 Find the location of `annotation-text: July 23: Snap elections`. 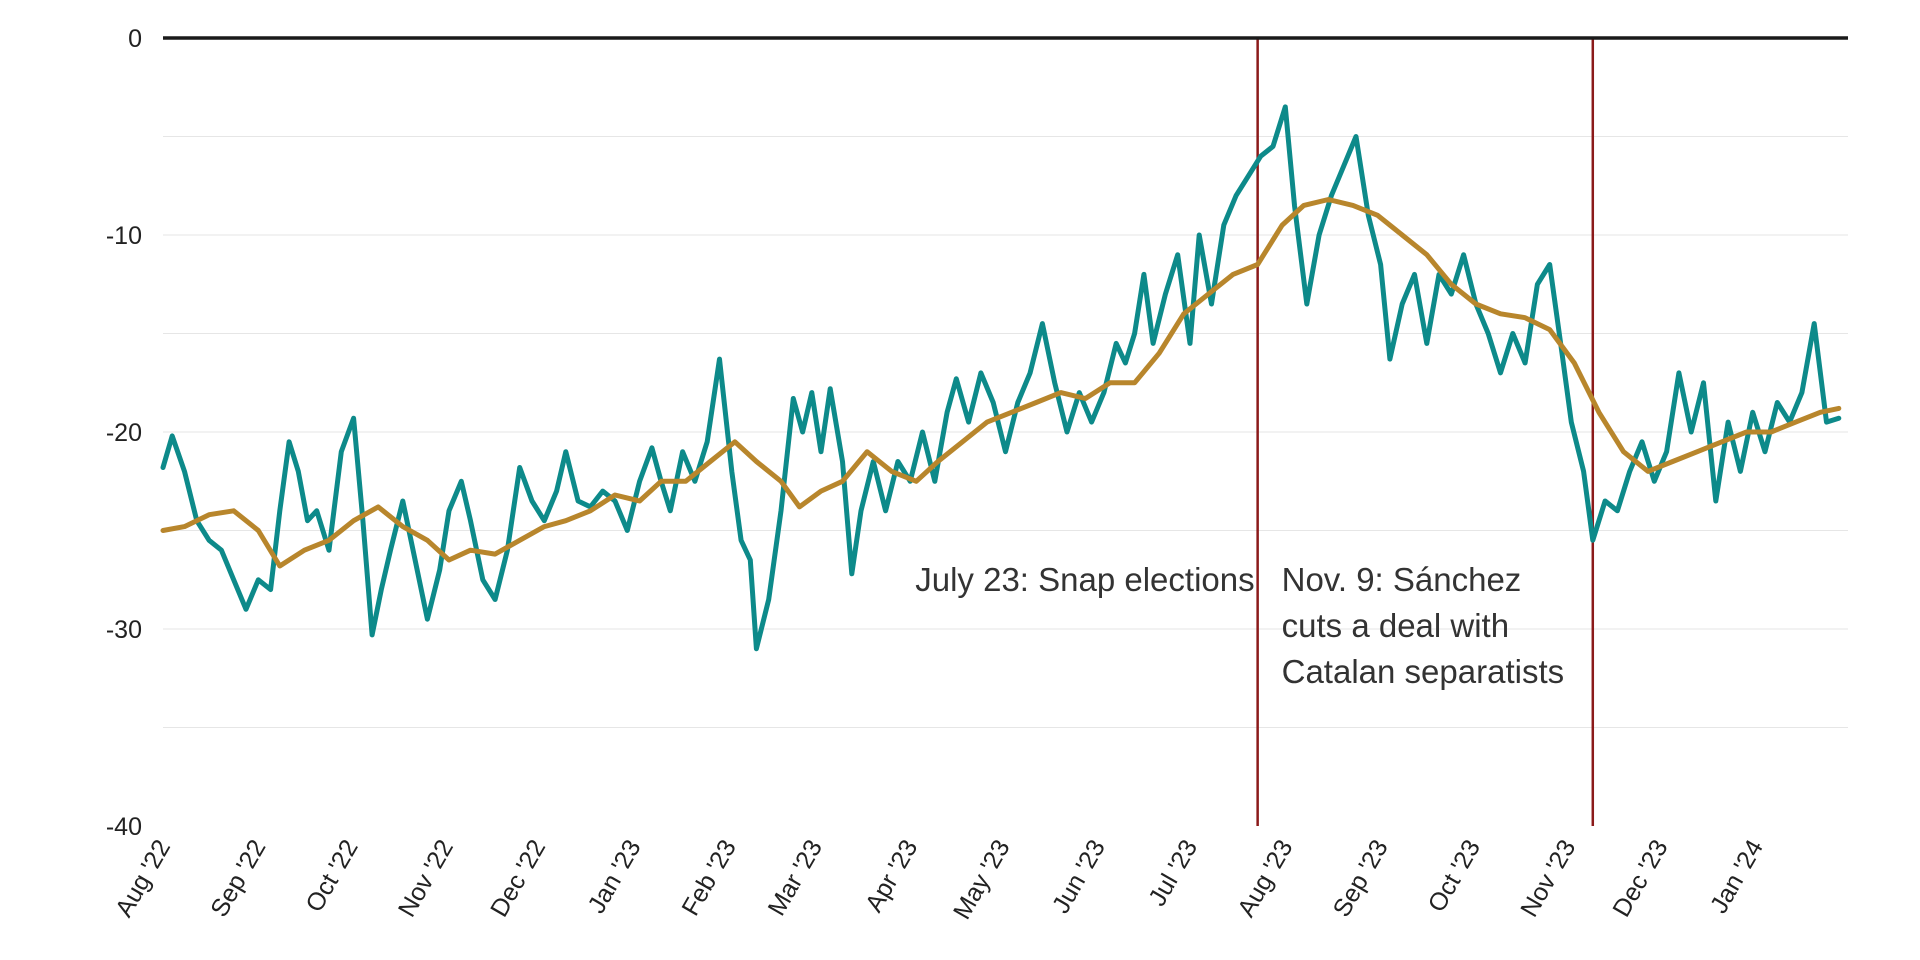

annotation-text: July 23: Snap elections is located at coordinates (1084, 579).